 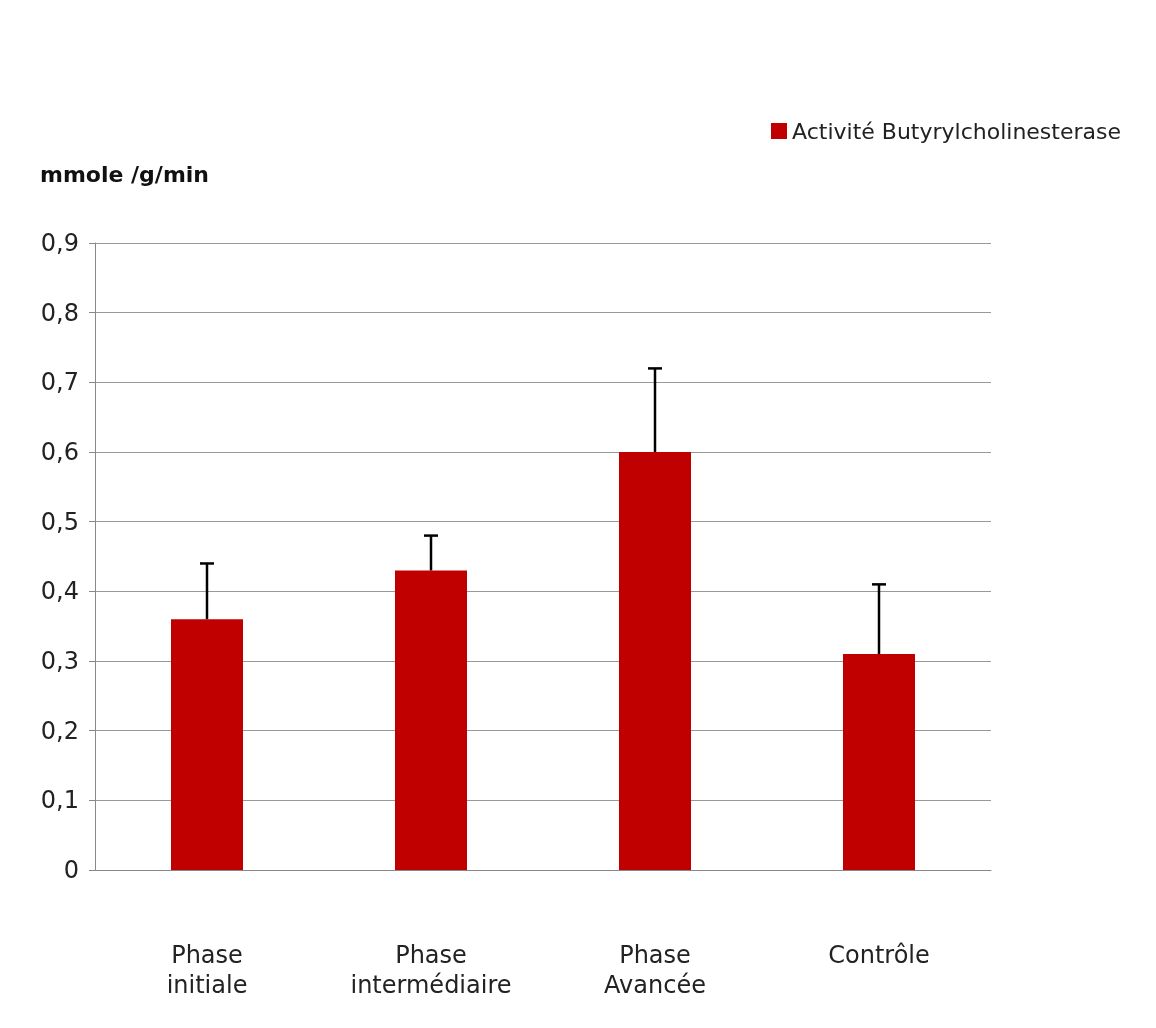 What do you see at coordinates (207, 970) in the screenshot?
I see `x-tick-label: Phase initiale` at bounding box center [207, 970].